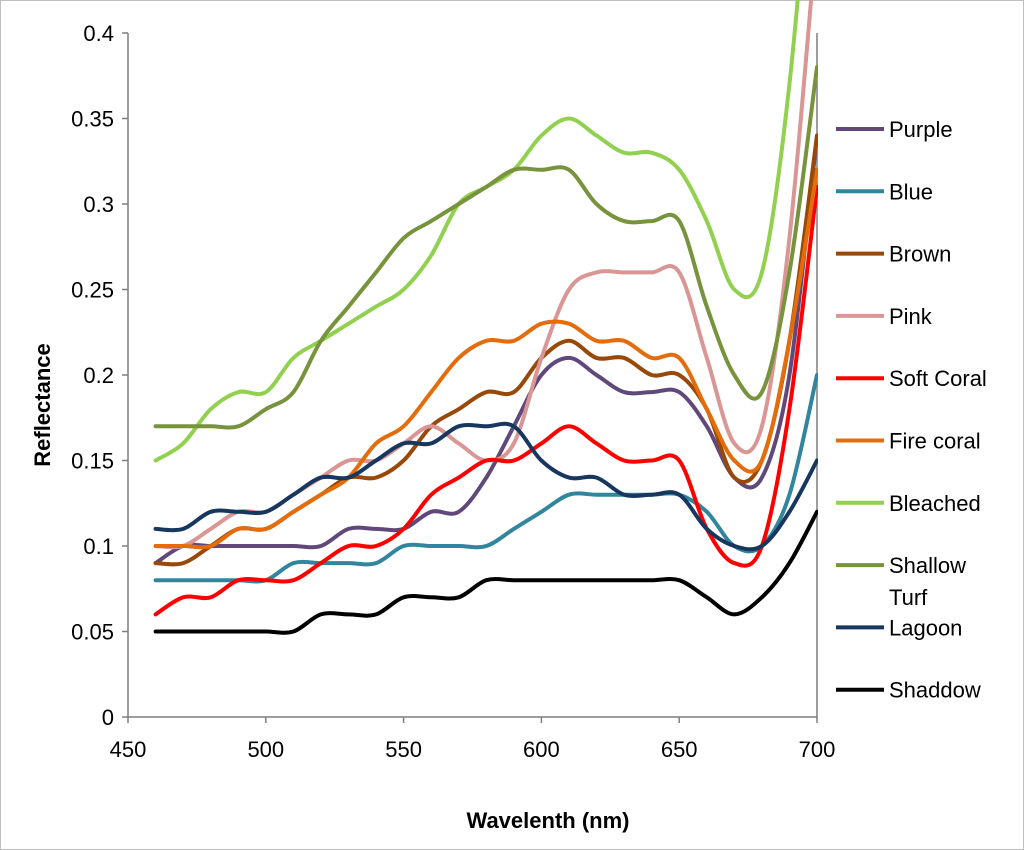 The image size is (1024, 850). What do you see at coordinates (911, 191) in the screenshot?
I see `legend-label-blue: Blue` at bounding box center [911, 191].